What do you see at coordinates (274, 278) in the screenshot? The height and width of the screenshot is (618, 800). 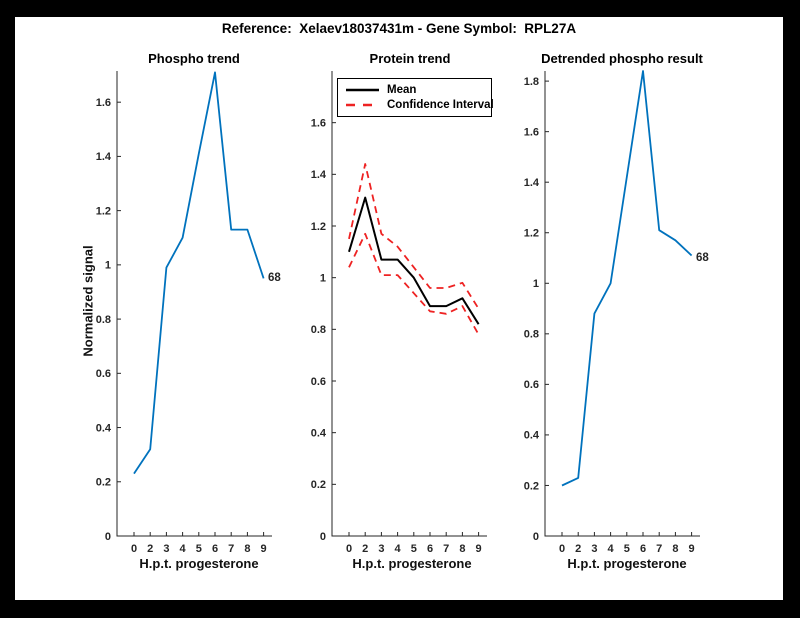 I see `cluster-id-label-phospho: 68` at bounding box center [274, 278].